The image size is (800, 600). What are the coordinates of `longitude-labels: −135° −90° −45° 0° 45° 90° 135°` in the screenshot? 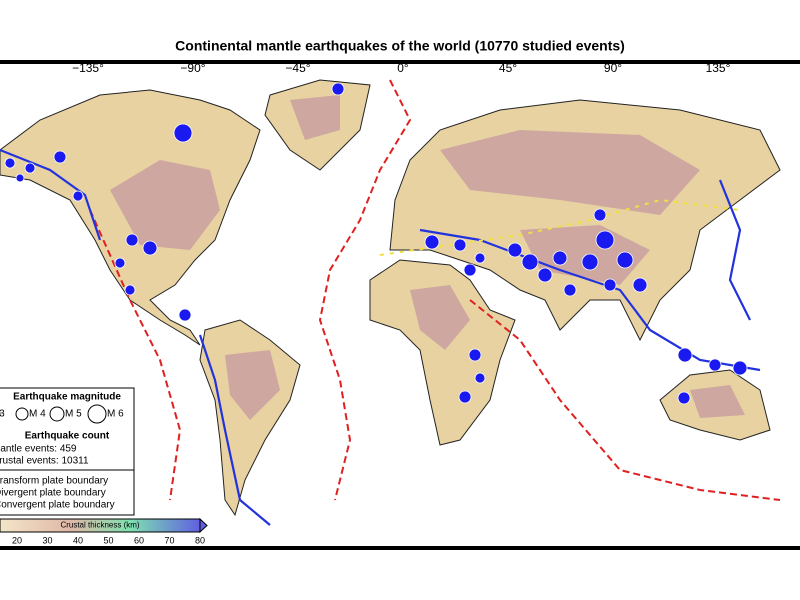 It's located at (401, 68).